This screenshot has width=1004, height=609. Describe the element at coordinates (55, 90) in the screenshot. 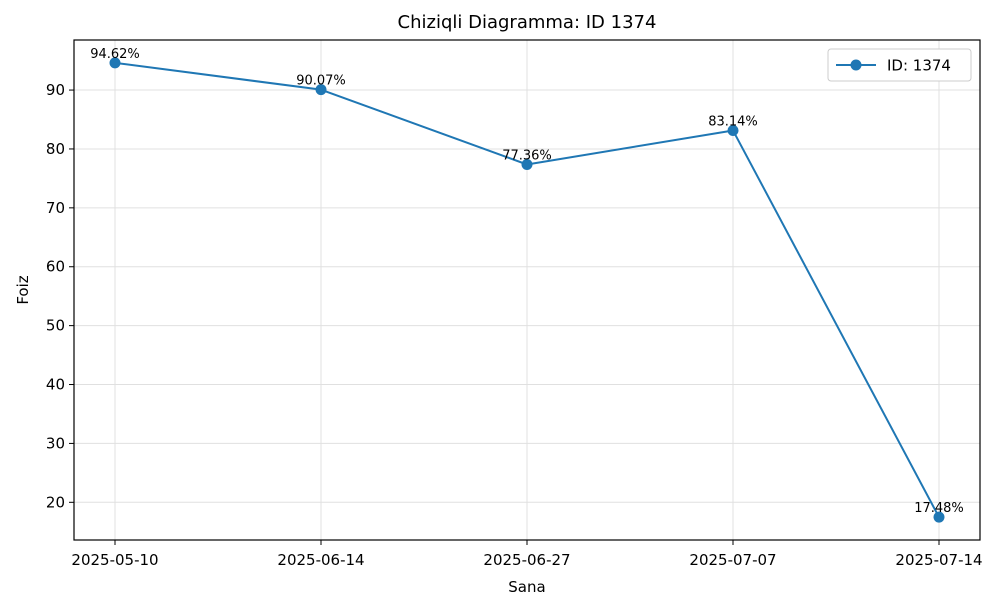

I see `y-tick-label: 90` at that location.